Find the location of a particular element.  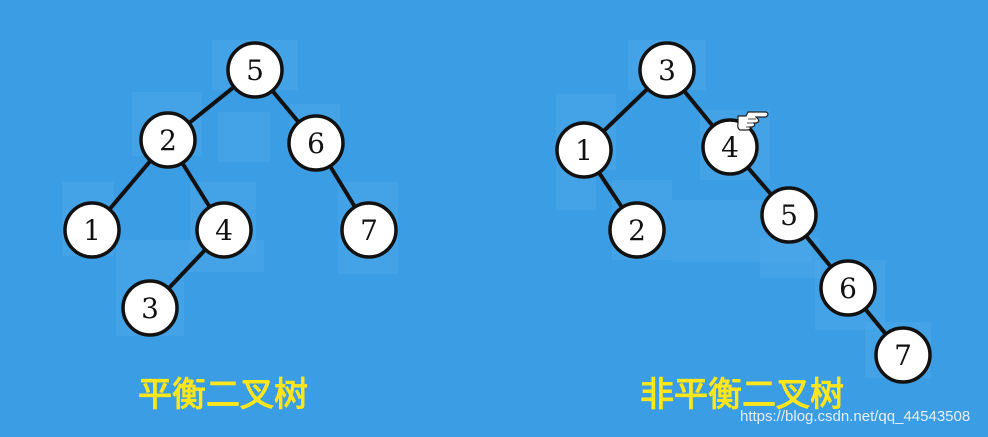

unbalanced_tree-node-2: 2 is located at coordinates (637, 230).